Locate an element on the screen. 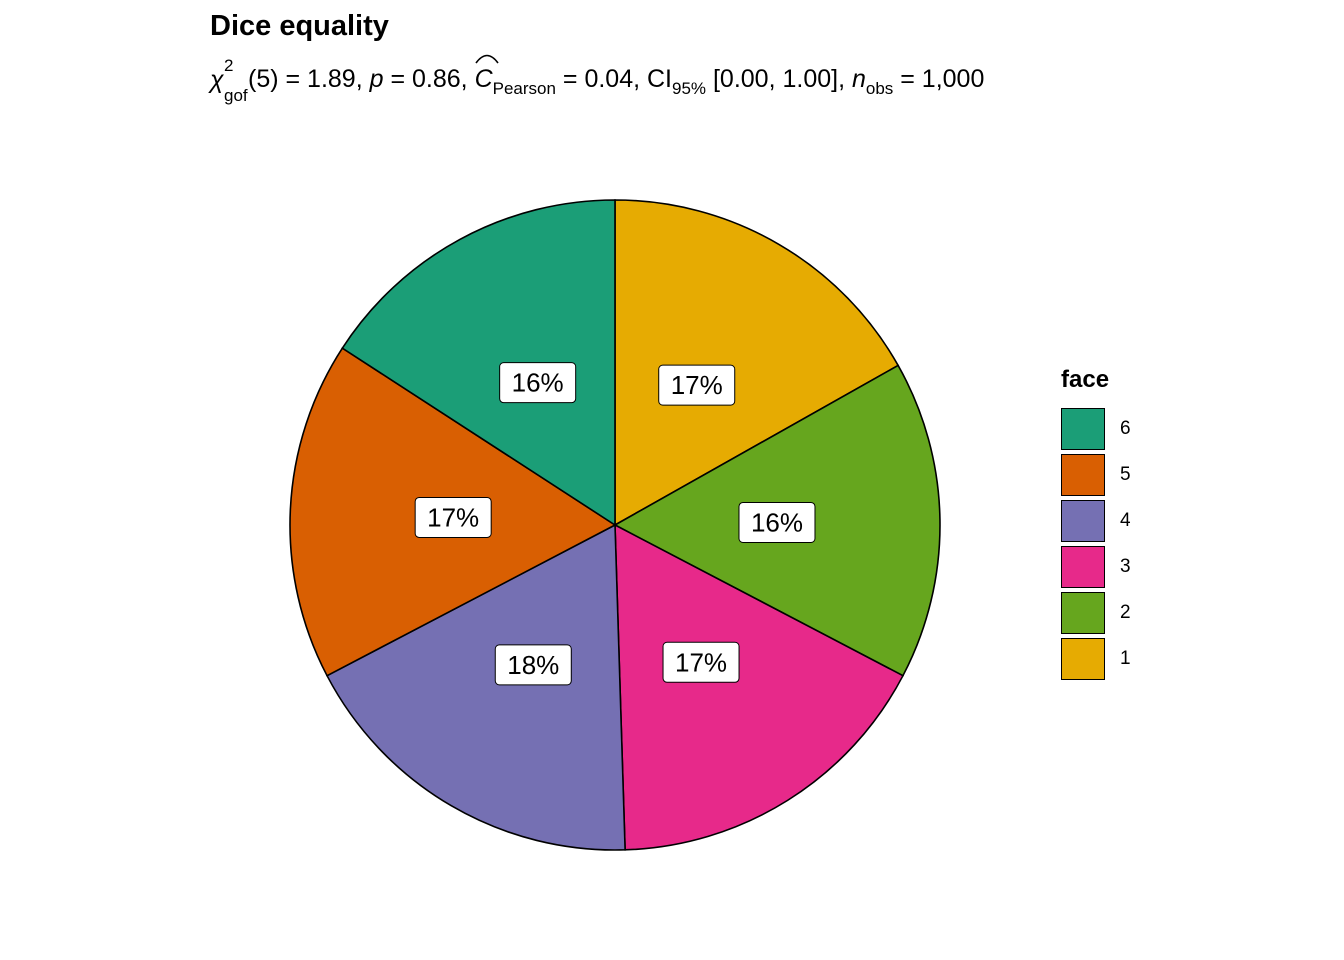  c-hat: C is located at coordinates (486, 75).